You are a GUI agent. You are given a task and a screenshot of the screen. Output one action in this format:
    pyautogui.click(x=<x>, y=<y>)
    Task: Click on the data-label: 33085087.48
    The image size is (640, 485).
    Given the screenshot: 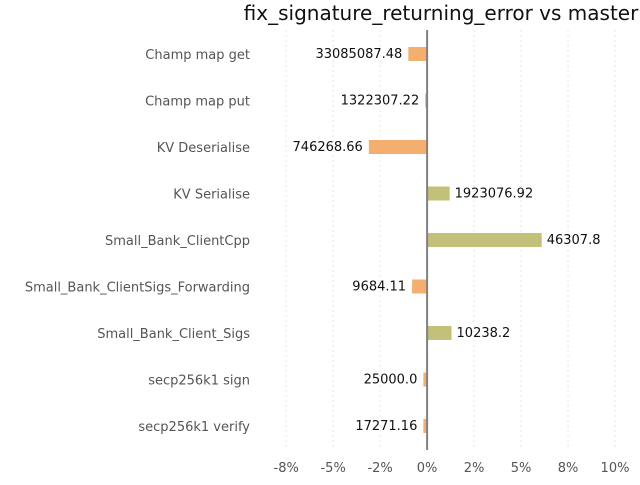 What is the action you would take?
    pyautogui.click(x=358, y=54)
    